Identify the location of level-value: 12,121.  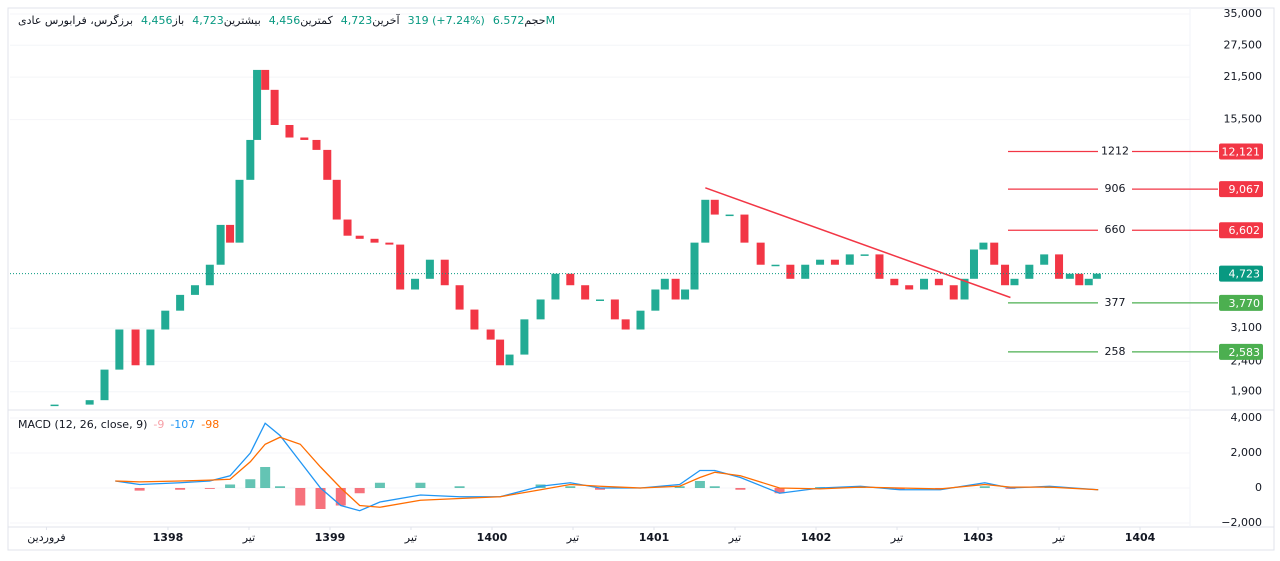
(1241, 151).